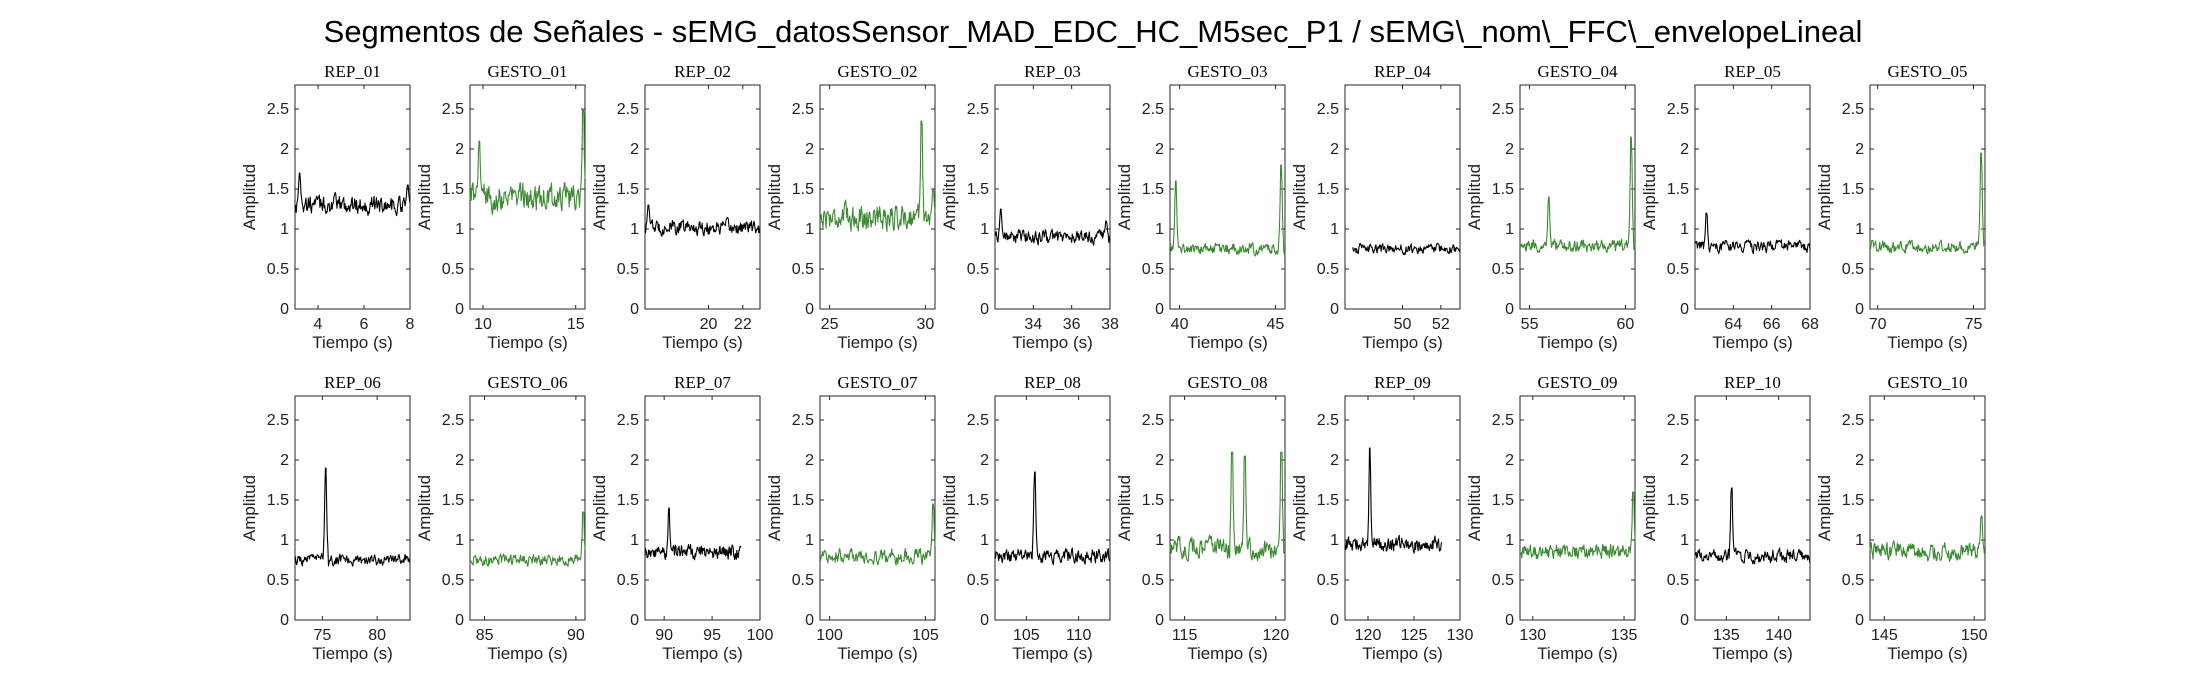  I want to click on x-tick-label: 25, so click(830, 324).